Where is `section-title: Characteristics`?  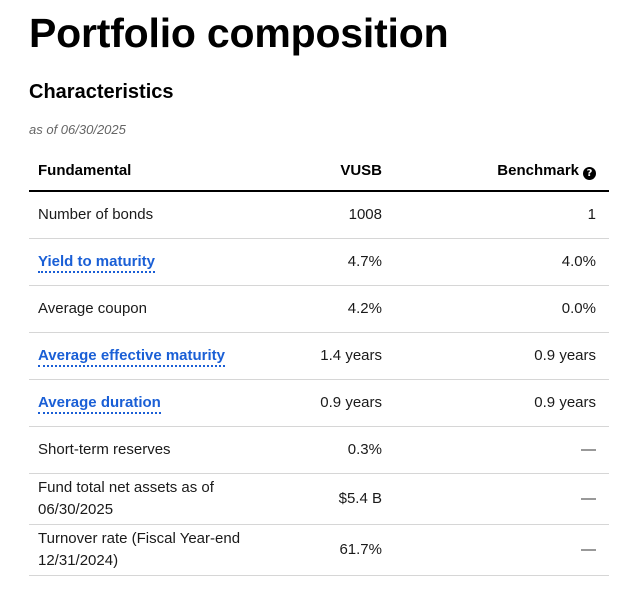 section-title: Characteristics is located at coordinates (101, 92).